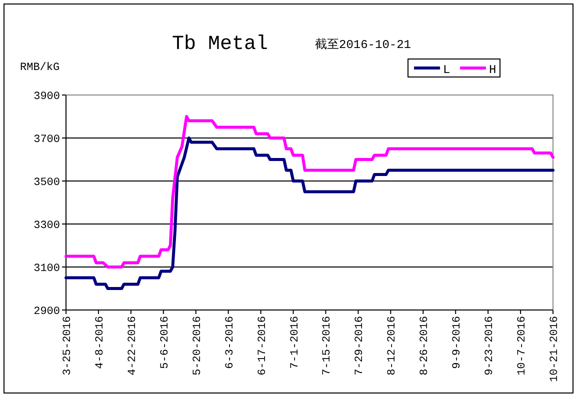 The image size is (577, 397). What do you see at coordinates (47, 312) in the screenshot?
I see `y-tick-label: 2900` at bounding box center [47, 312].